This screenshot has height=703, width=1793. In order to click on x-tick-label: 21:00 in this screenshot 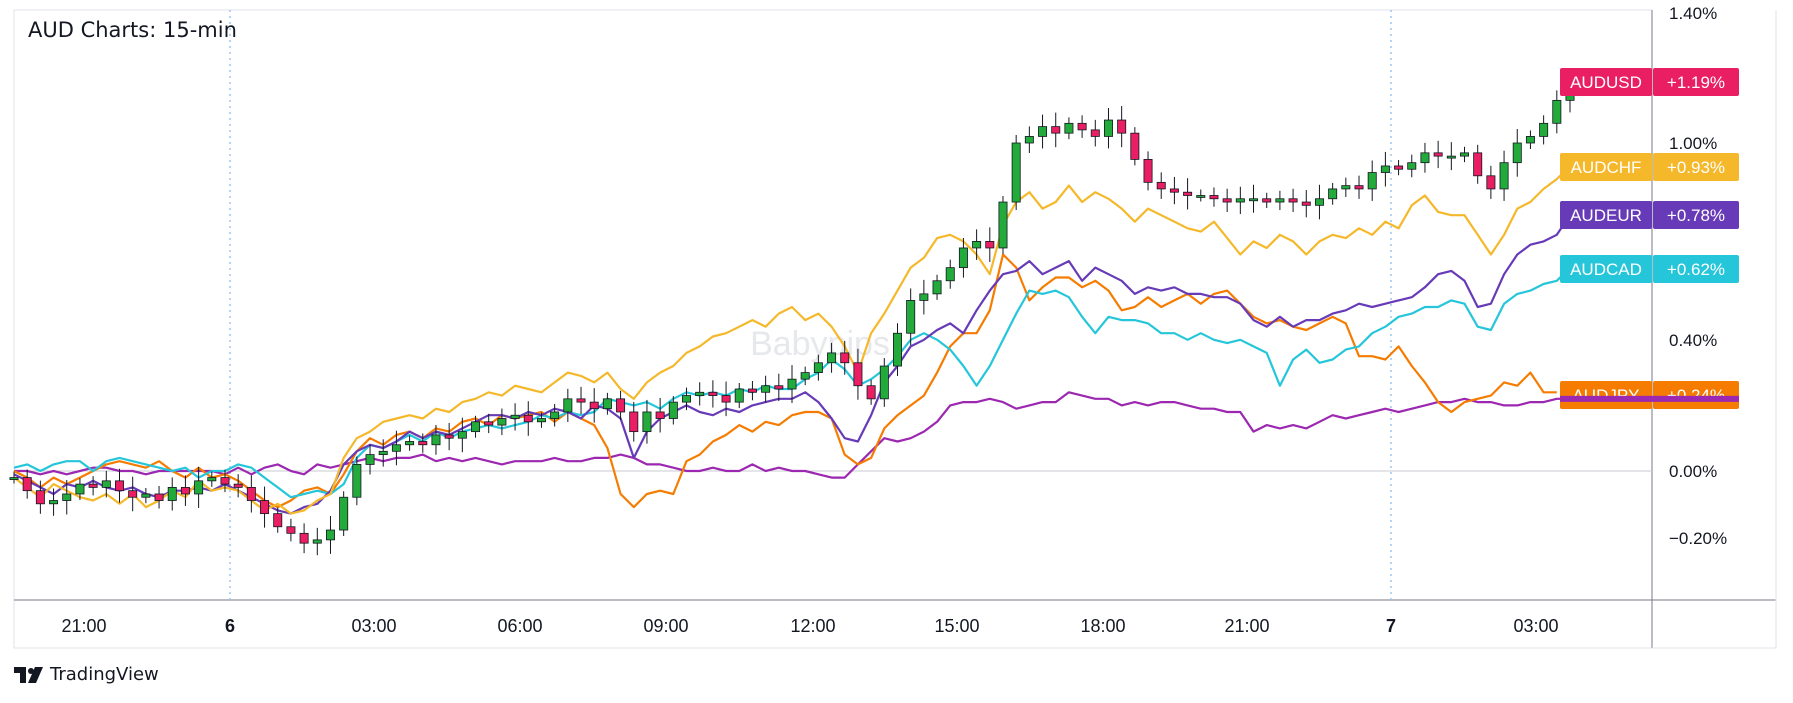, I will do `click(83, 626)`.